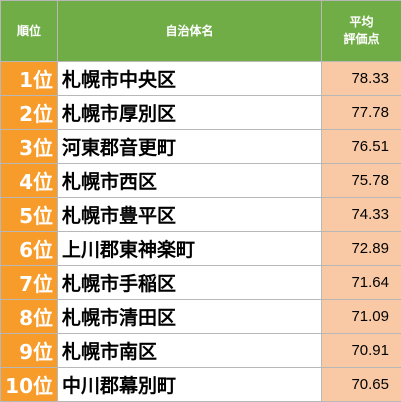 The image size is (401, 402). What do you see at coordinates (29, 317) in the screenshot?
I see `rank-cell: 8位` at bounding box center [29, 317].